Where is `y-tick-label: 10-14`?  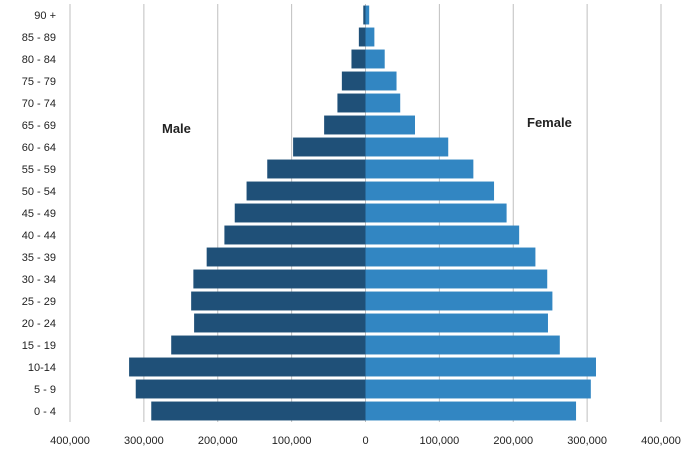
y-tick-label: 10-14 is located at coordinates (42, 368).